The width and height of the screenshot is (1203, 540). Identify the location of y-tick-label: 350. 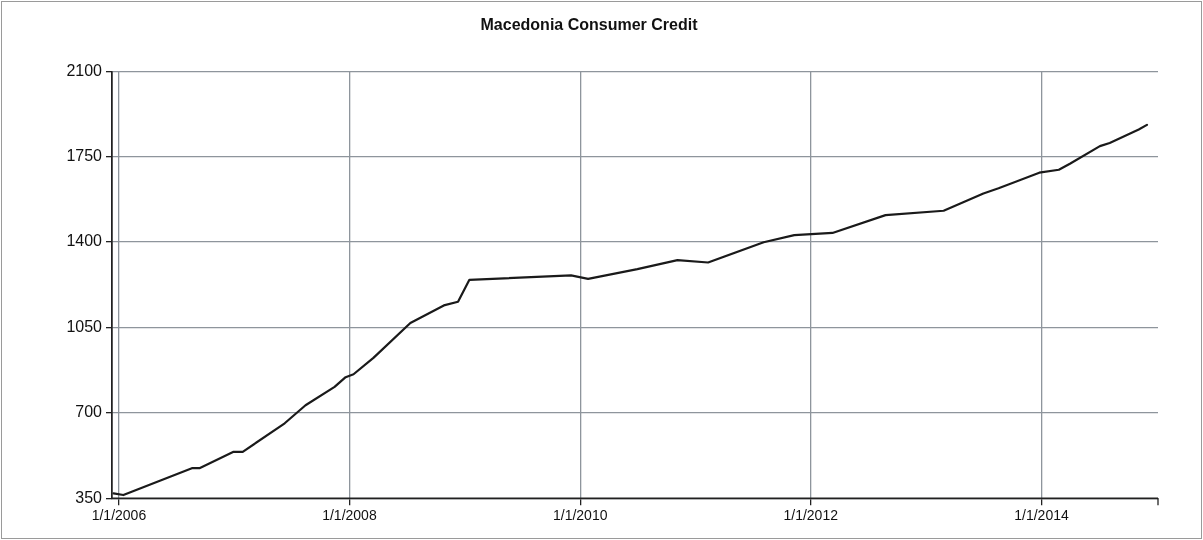
(89, 497).